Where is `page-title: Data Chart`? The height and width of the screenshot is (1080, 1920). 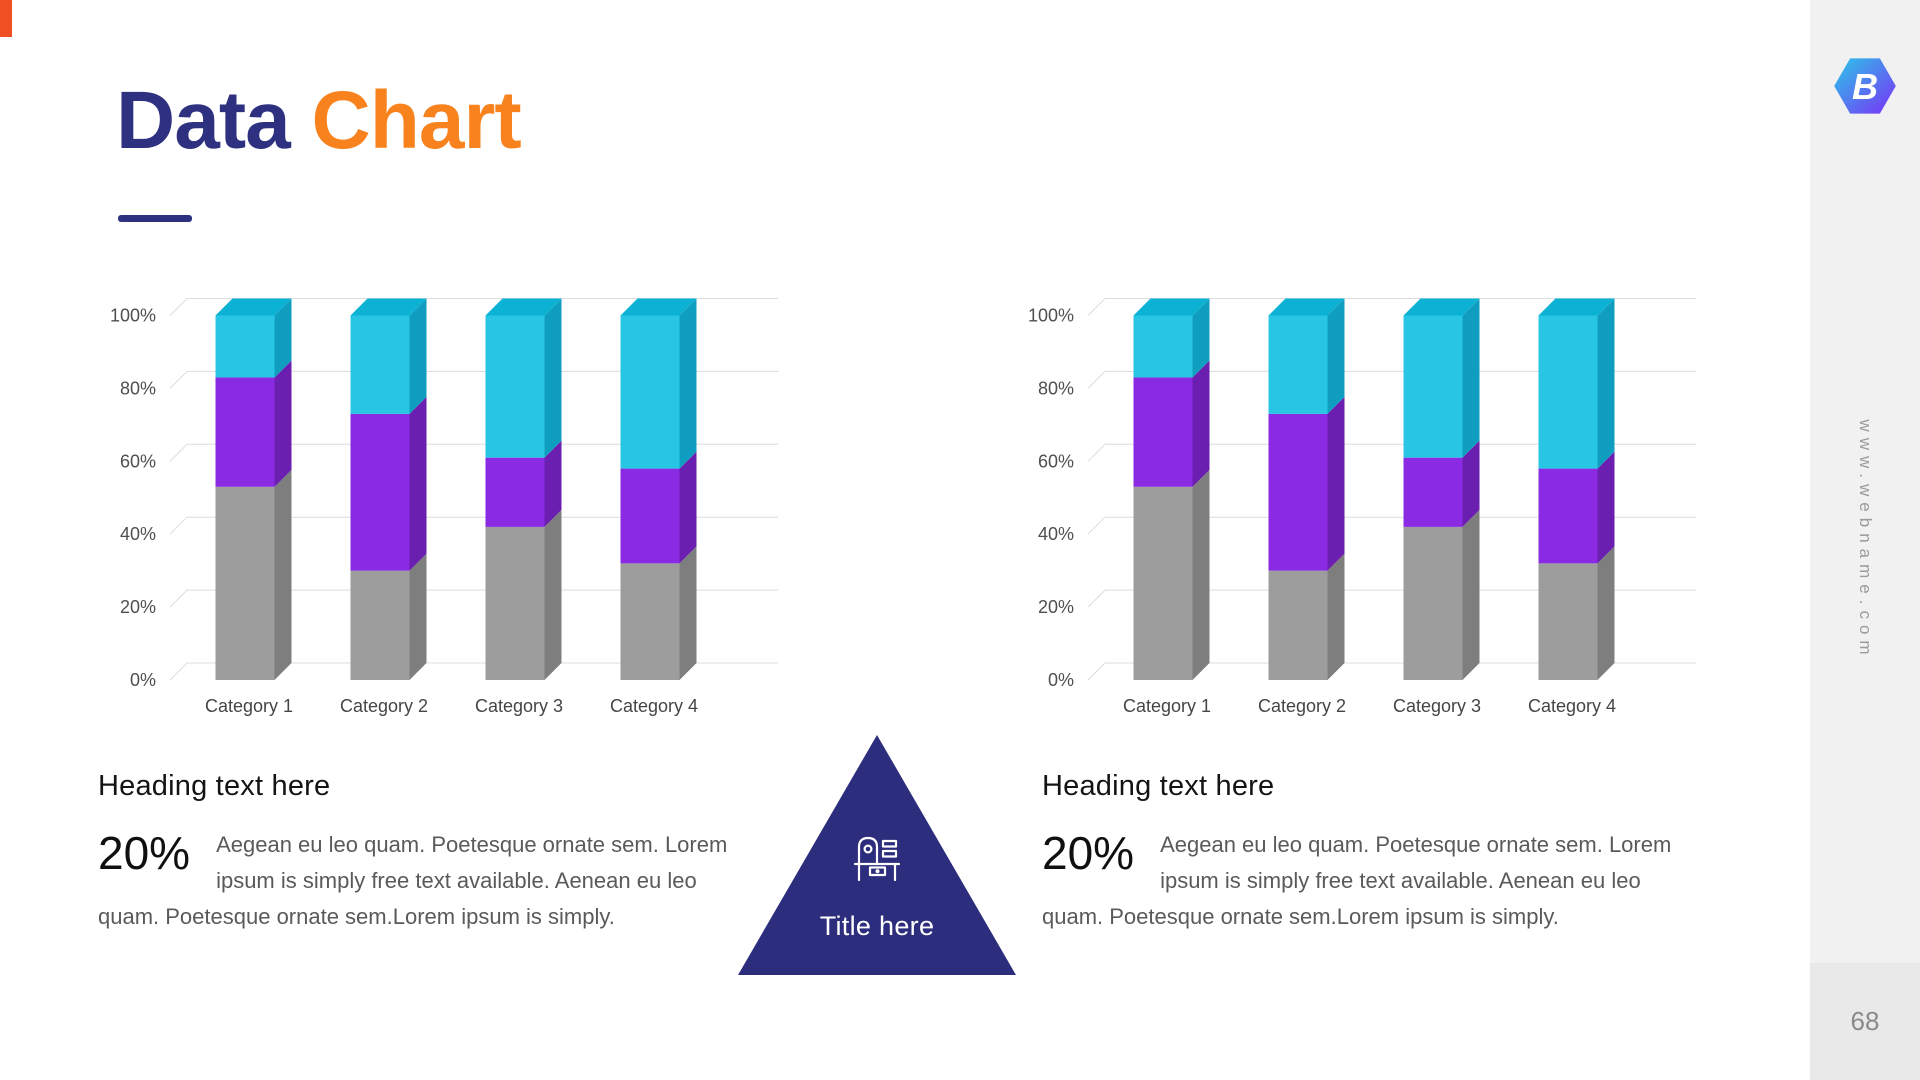
page-title: Data Chart is located at coordinates (319, 120).